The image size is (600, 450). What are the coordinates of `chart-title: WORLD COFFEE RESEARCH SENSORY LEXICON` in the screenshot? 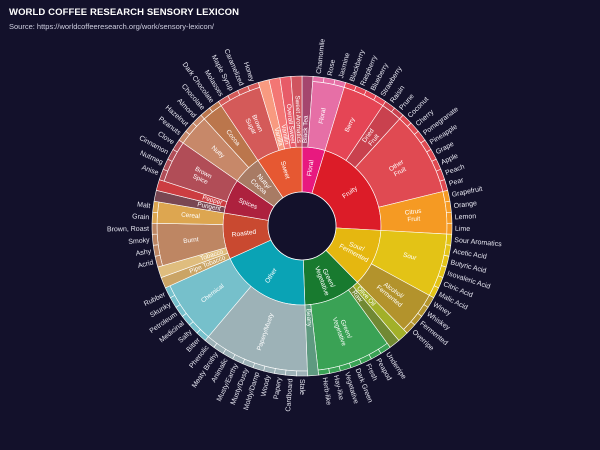 It's located at (124, 12).